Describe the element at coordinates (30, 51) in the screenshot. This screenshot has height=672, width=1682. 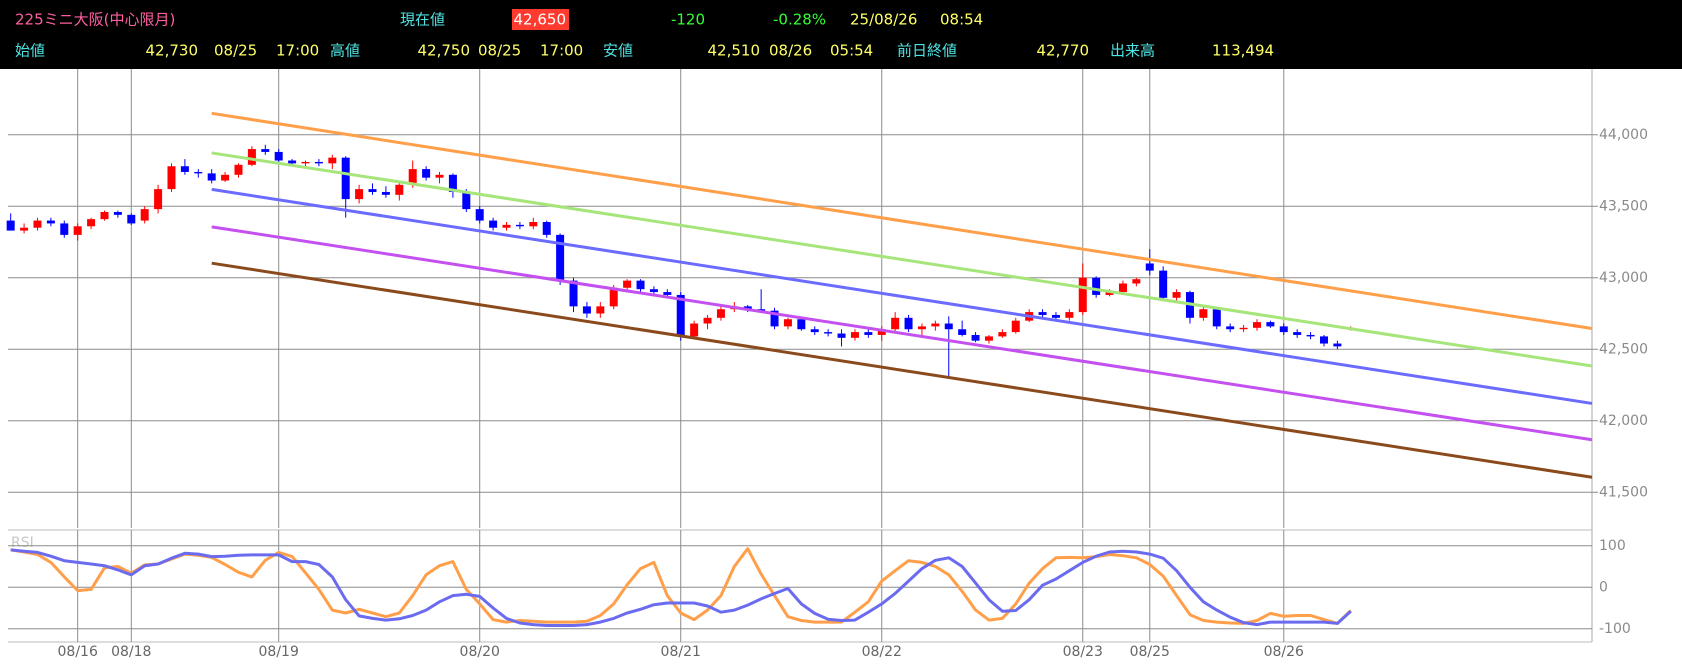
I see `stat-label: 始値` at that location.